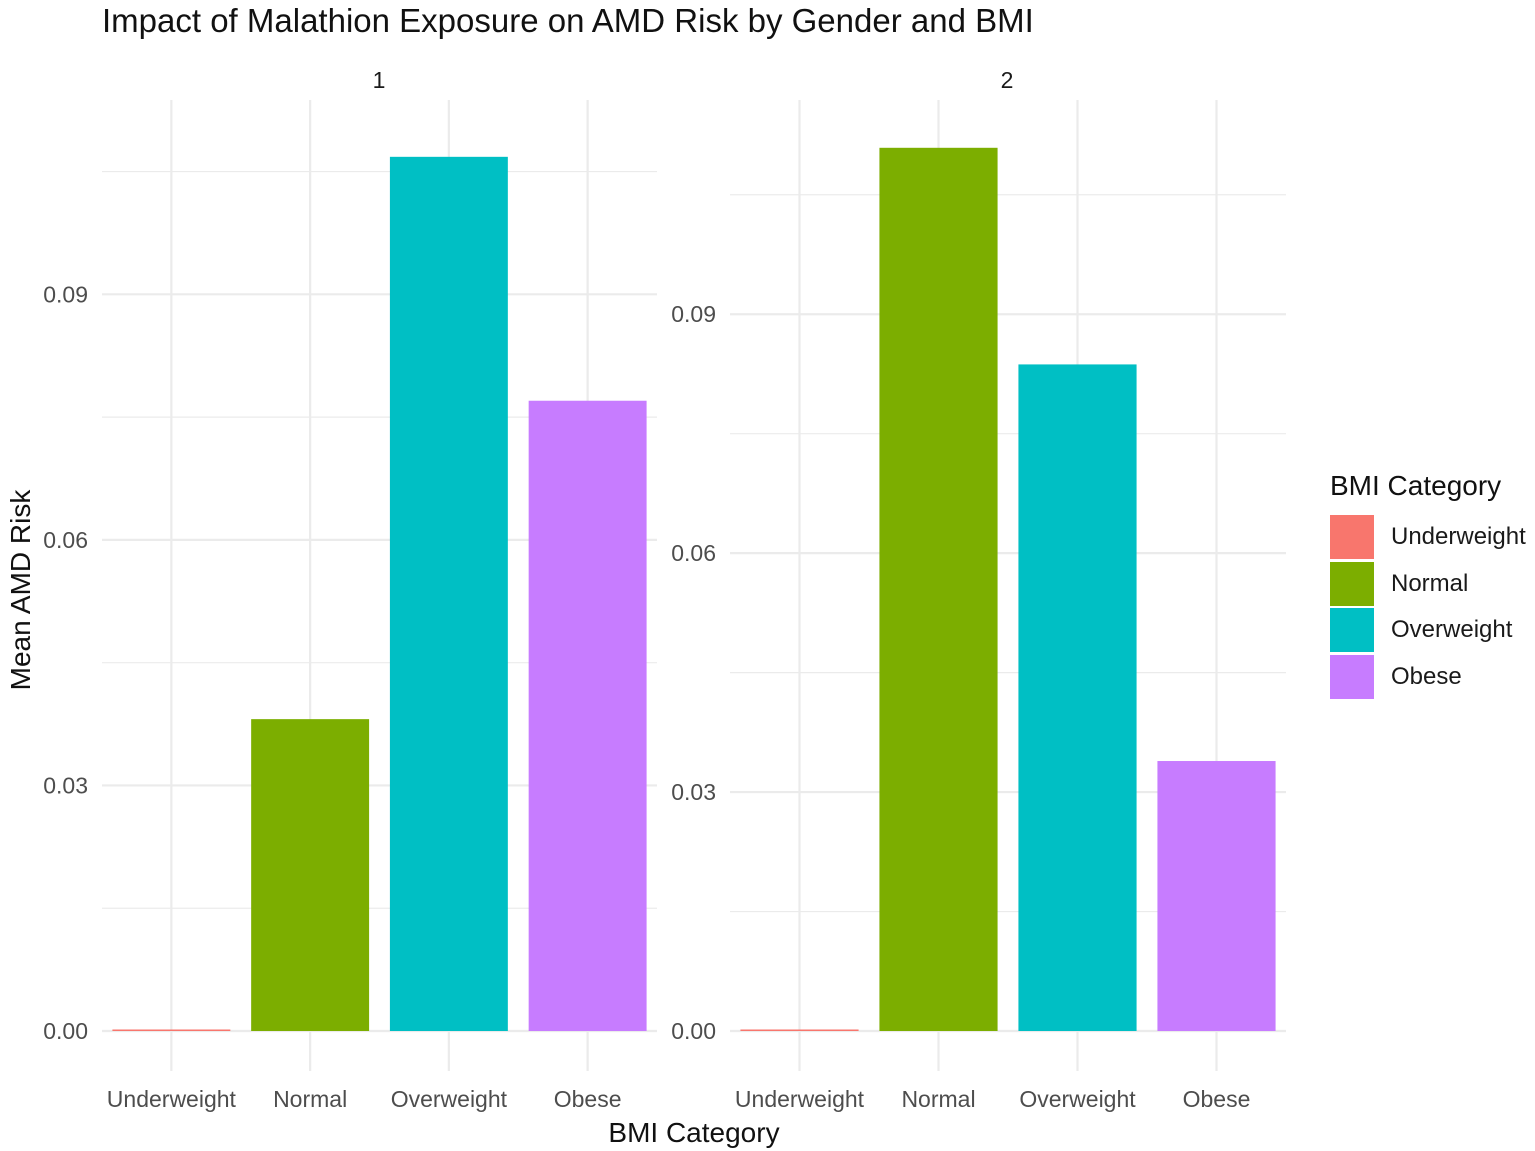  I want to click on legend-swatch-overweight, so click(1352, 630).